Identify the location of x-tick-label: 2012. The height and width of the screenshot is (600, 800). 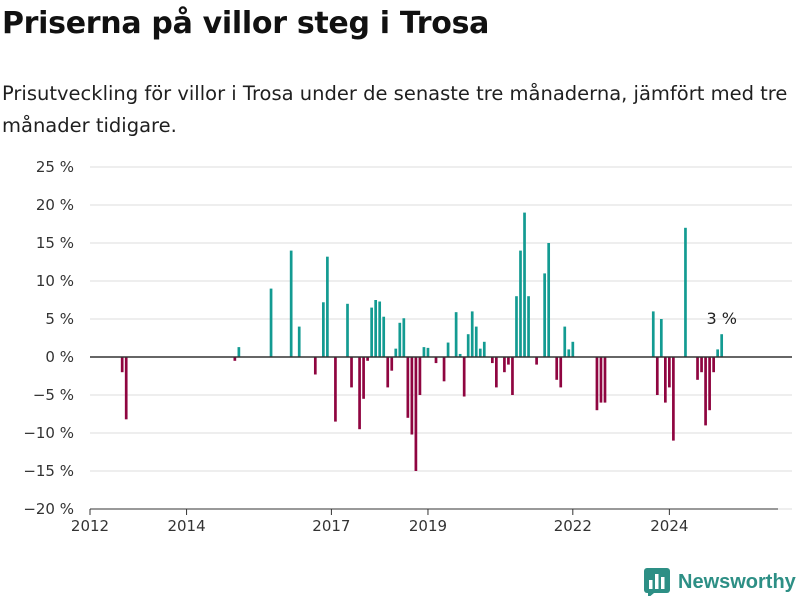
(90, 526).